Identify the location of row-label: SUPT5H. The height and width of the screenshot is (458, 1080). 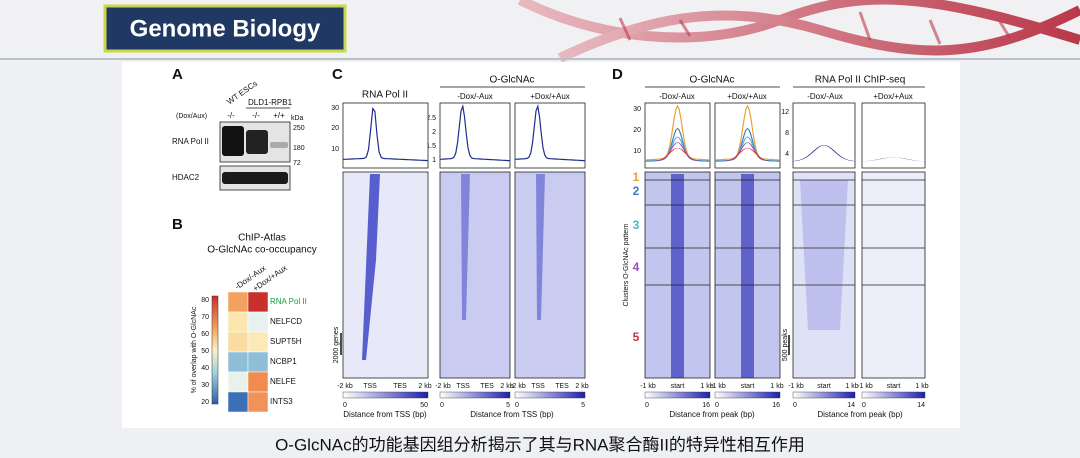
(286, 341).